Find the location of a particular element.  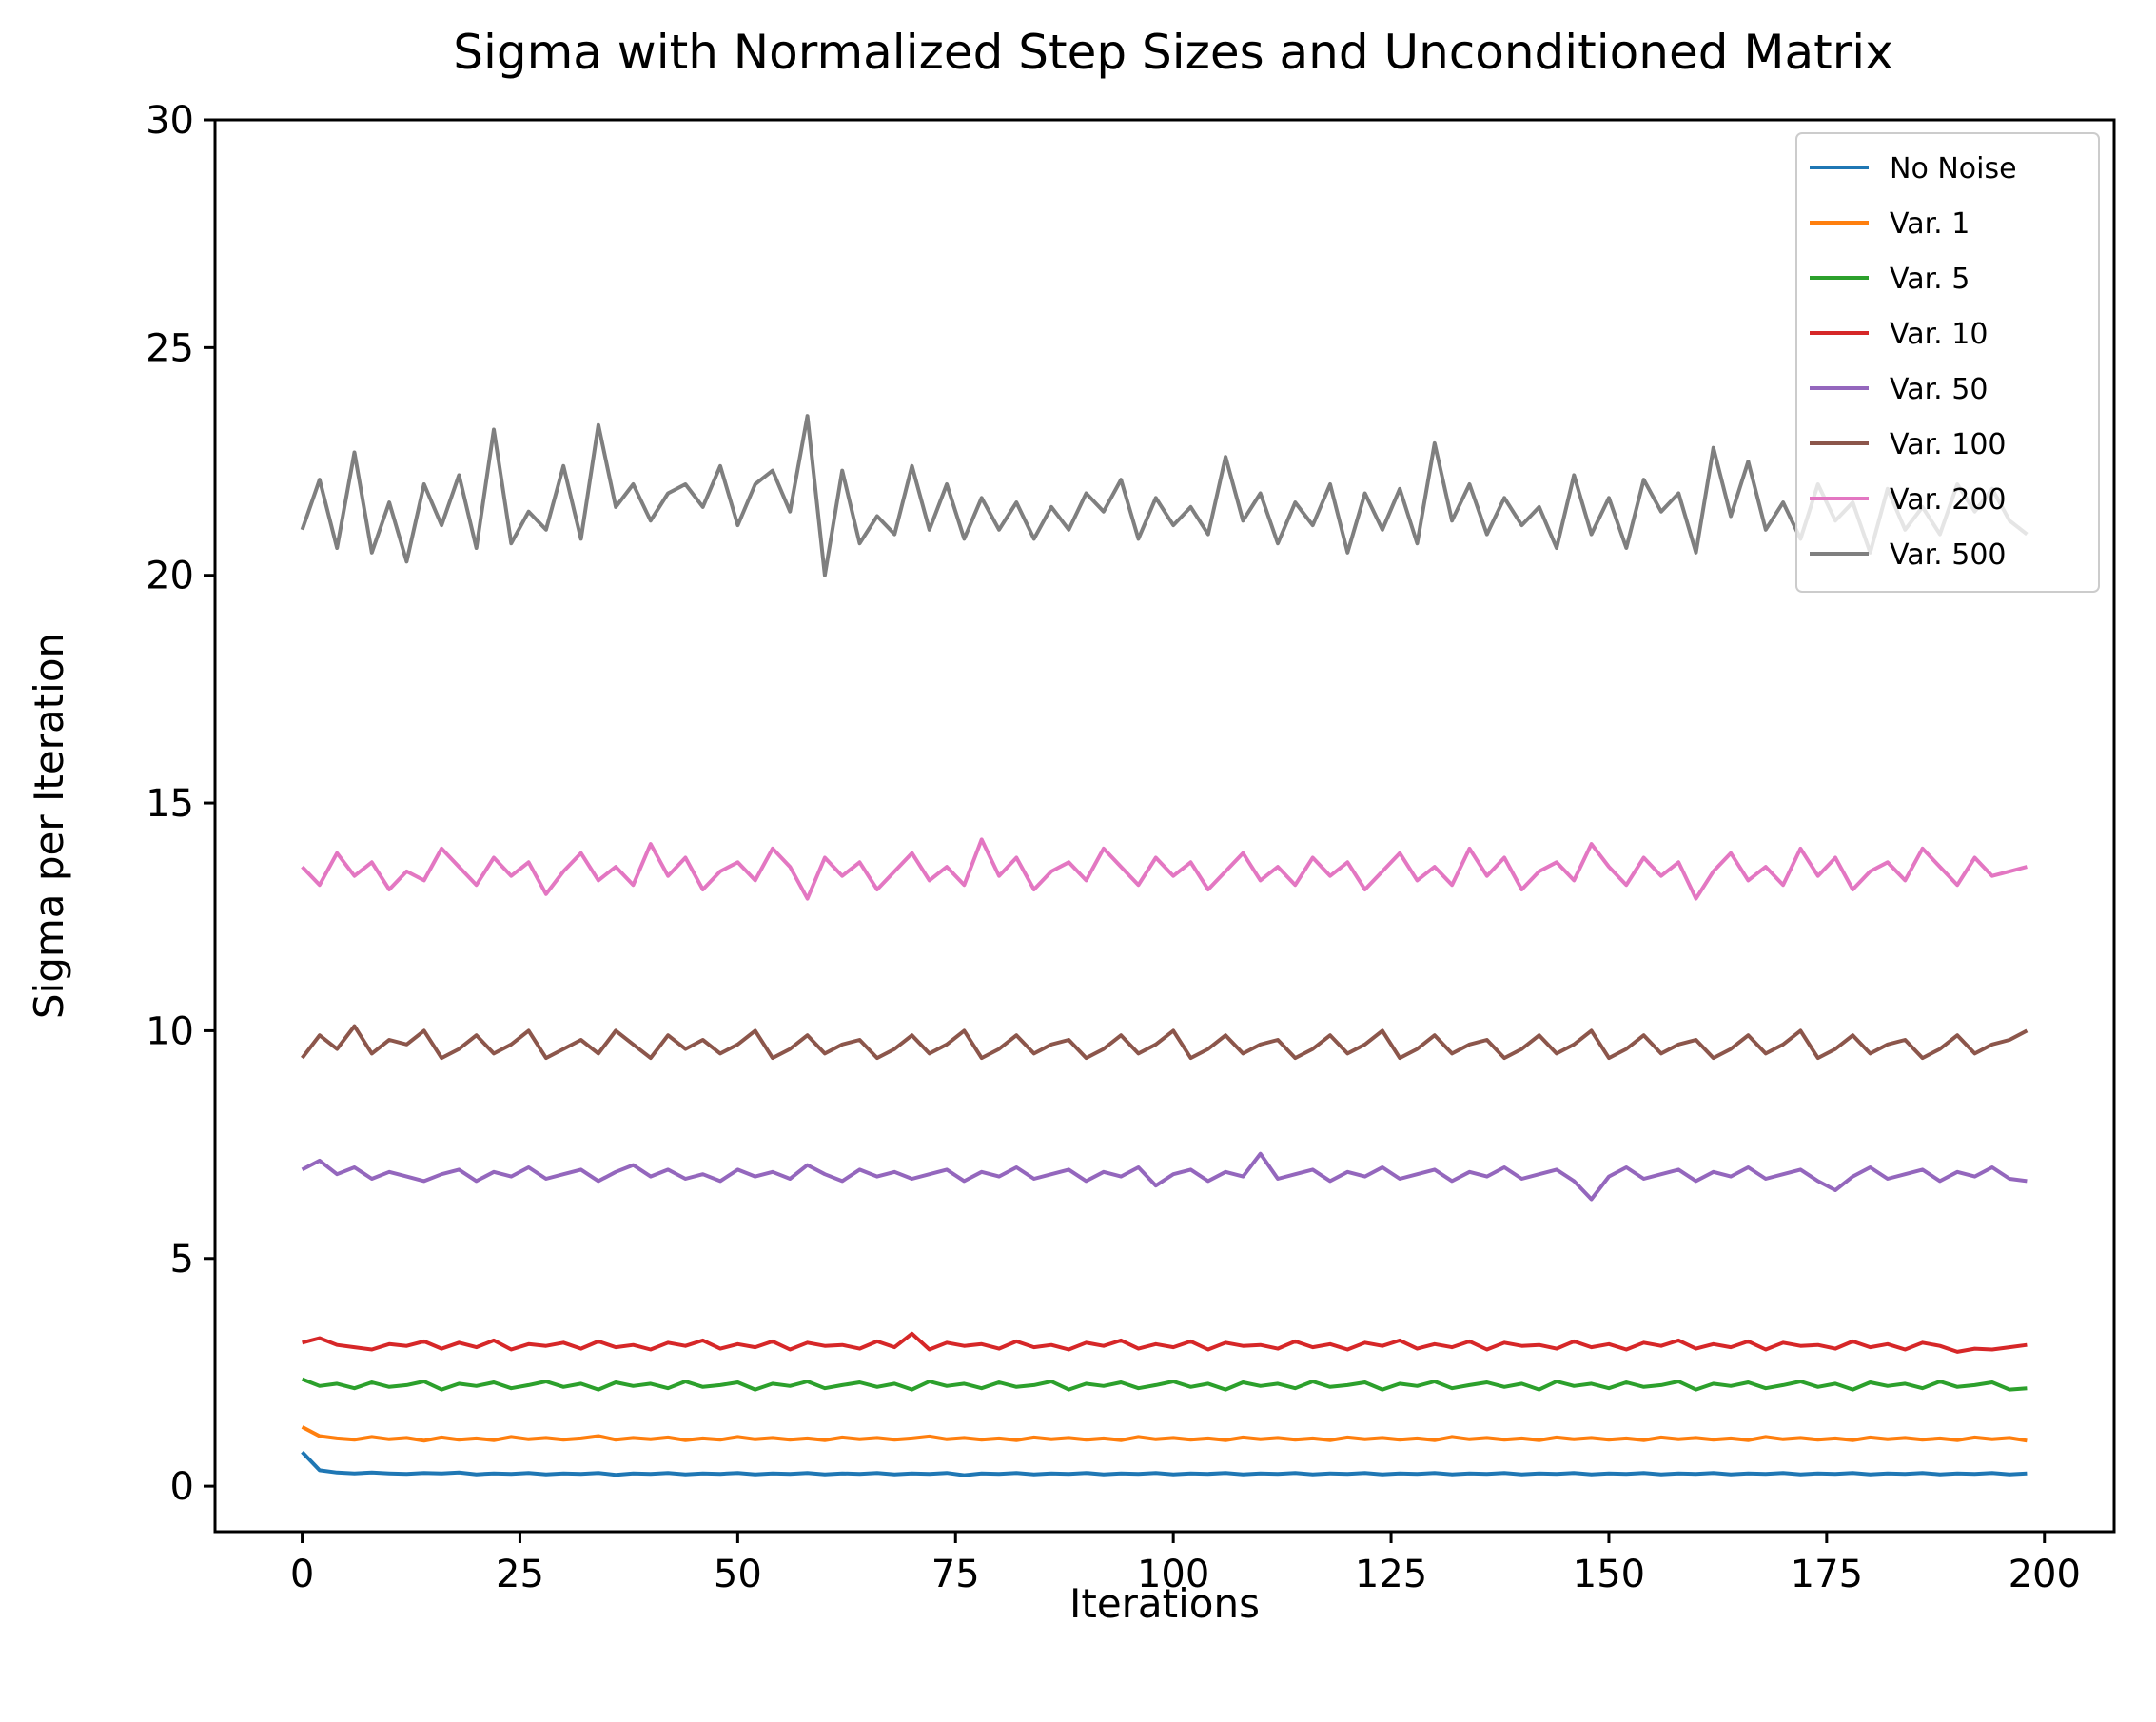

legend-label: Var. 500 is located at coordinates (1948, 555).